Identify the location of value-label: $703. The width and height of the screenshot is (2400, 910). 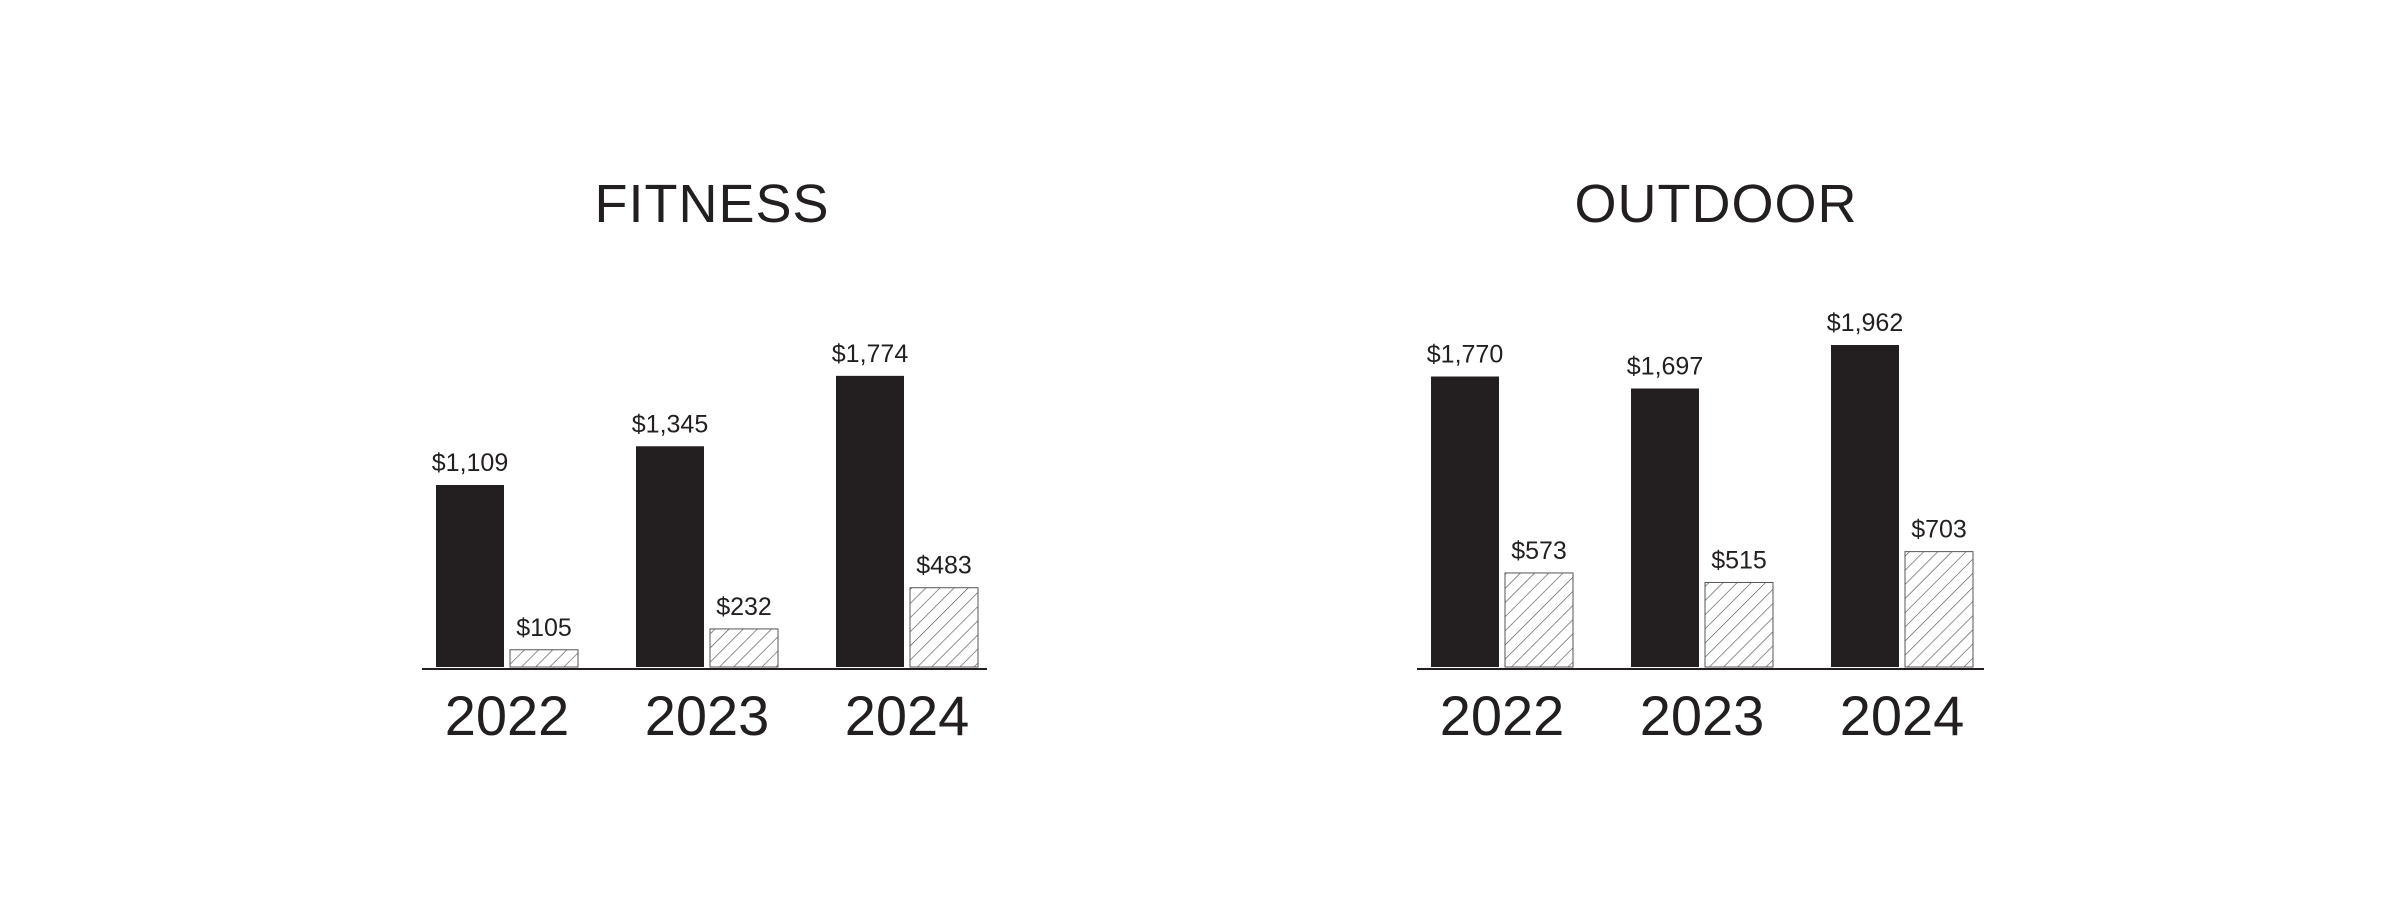
(1939, 530).